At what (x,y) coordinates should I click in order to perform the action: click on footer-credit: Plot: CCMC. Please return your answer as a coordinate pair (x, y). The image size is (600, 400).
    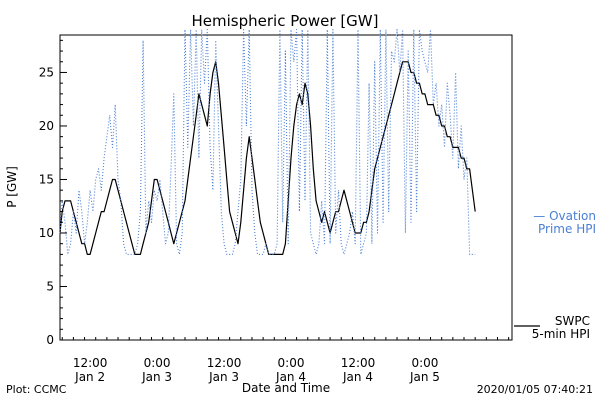
    Looking at the image, I should click on (36, 389).